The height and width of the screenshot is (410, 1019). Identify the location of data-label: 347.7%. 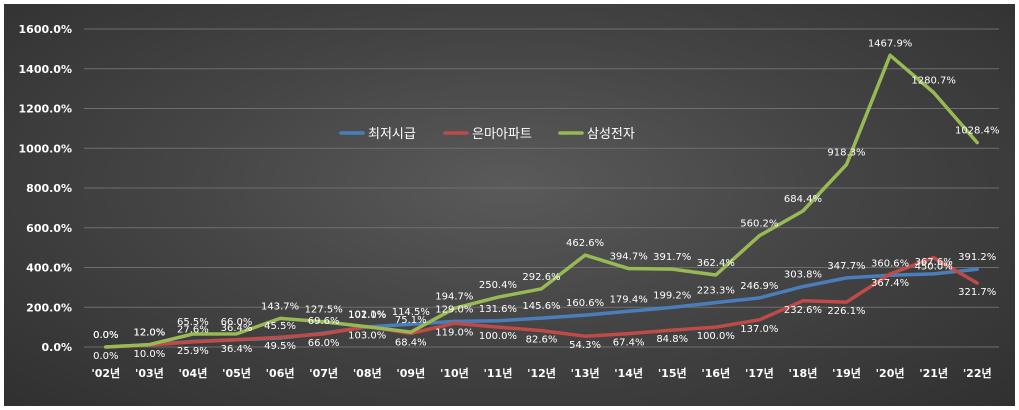
(846, 266).